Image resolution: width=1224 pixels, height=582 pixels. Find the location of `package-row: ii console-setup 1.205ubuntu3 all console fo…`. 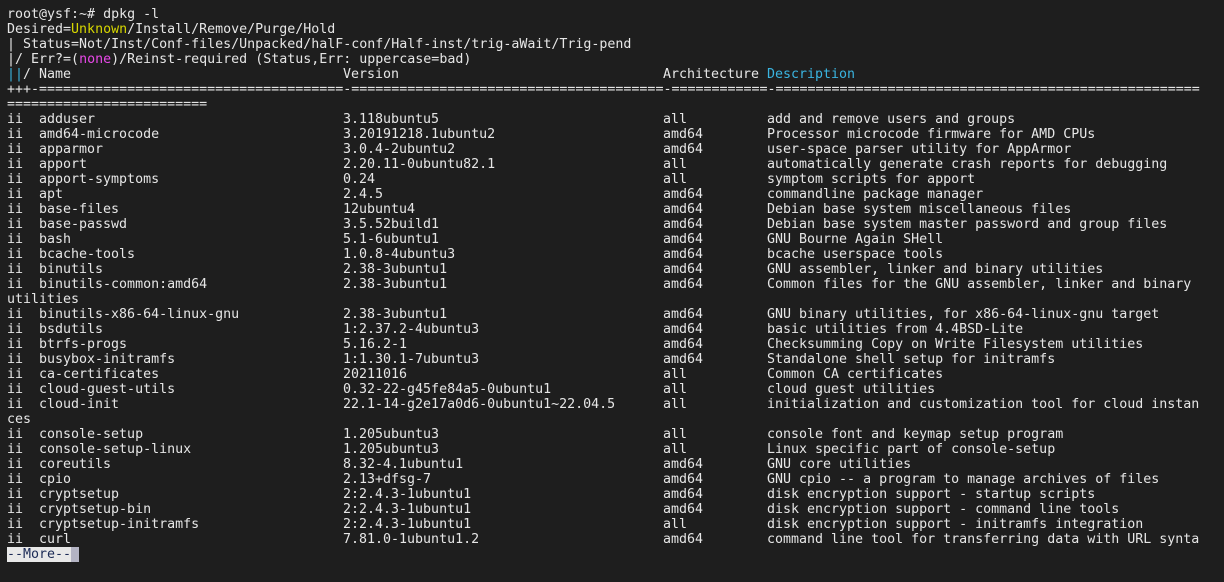

package-row: ii console-setup 1.205ubuntu3 all console fo… is located at coordinates (603, 434).